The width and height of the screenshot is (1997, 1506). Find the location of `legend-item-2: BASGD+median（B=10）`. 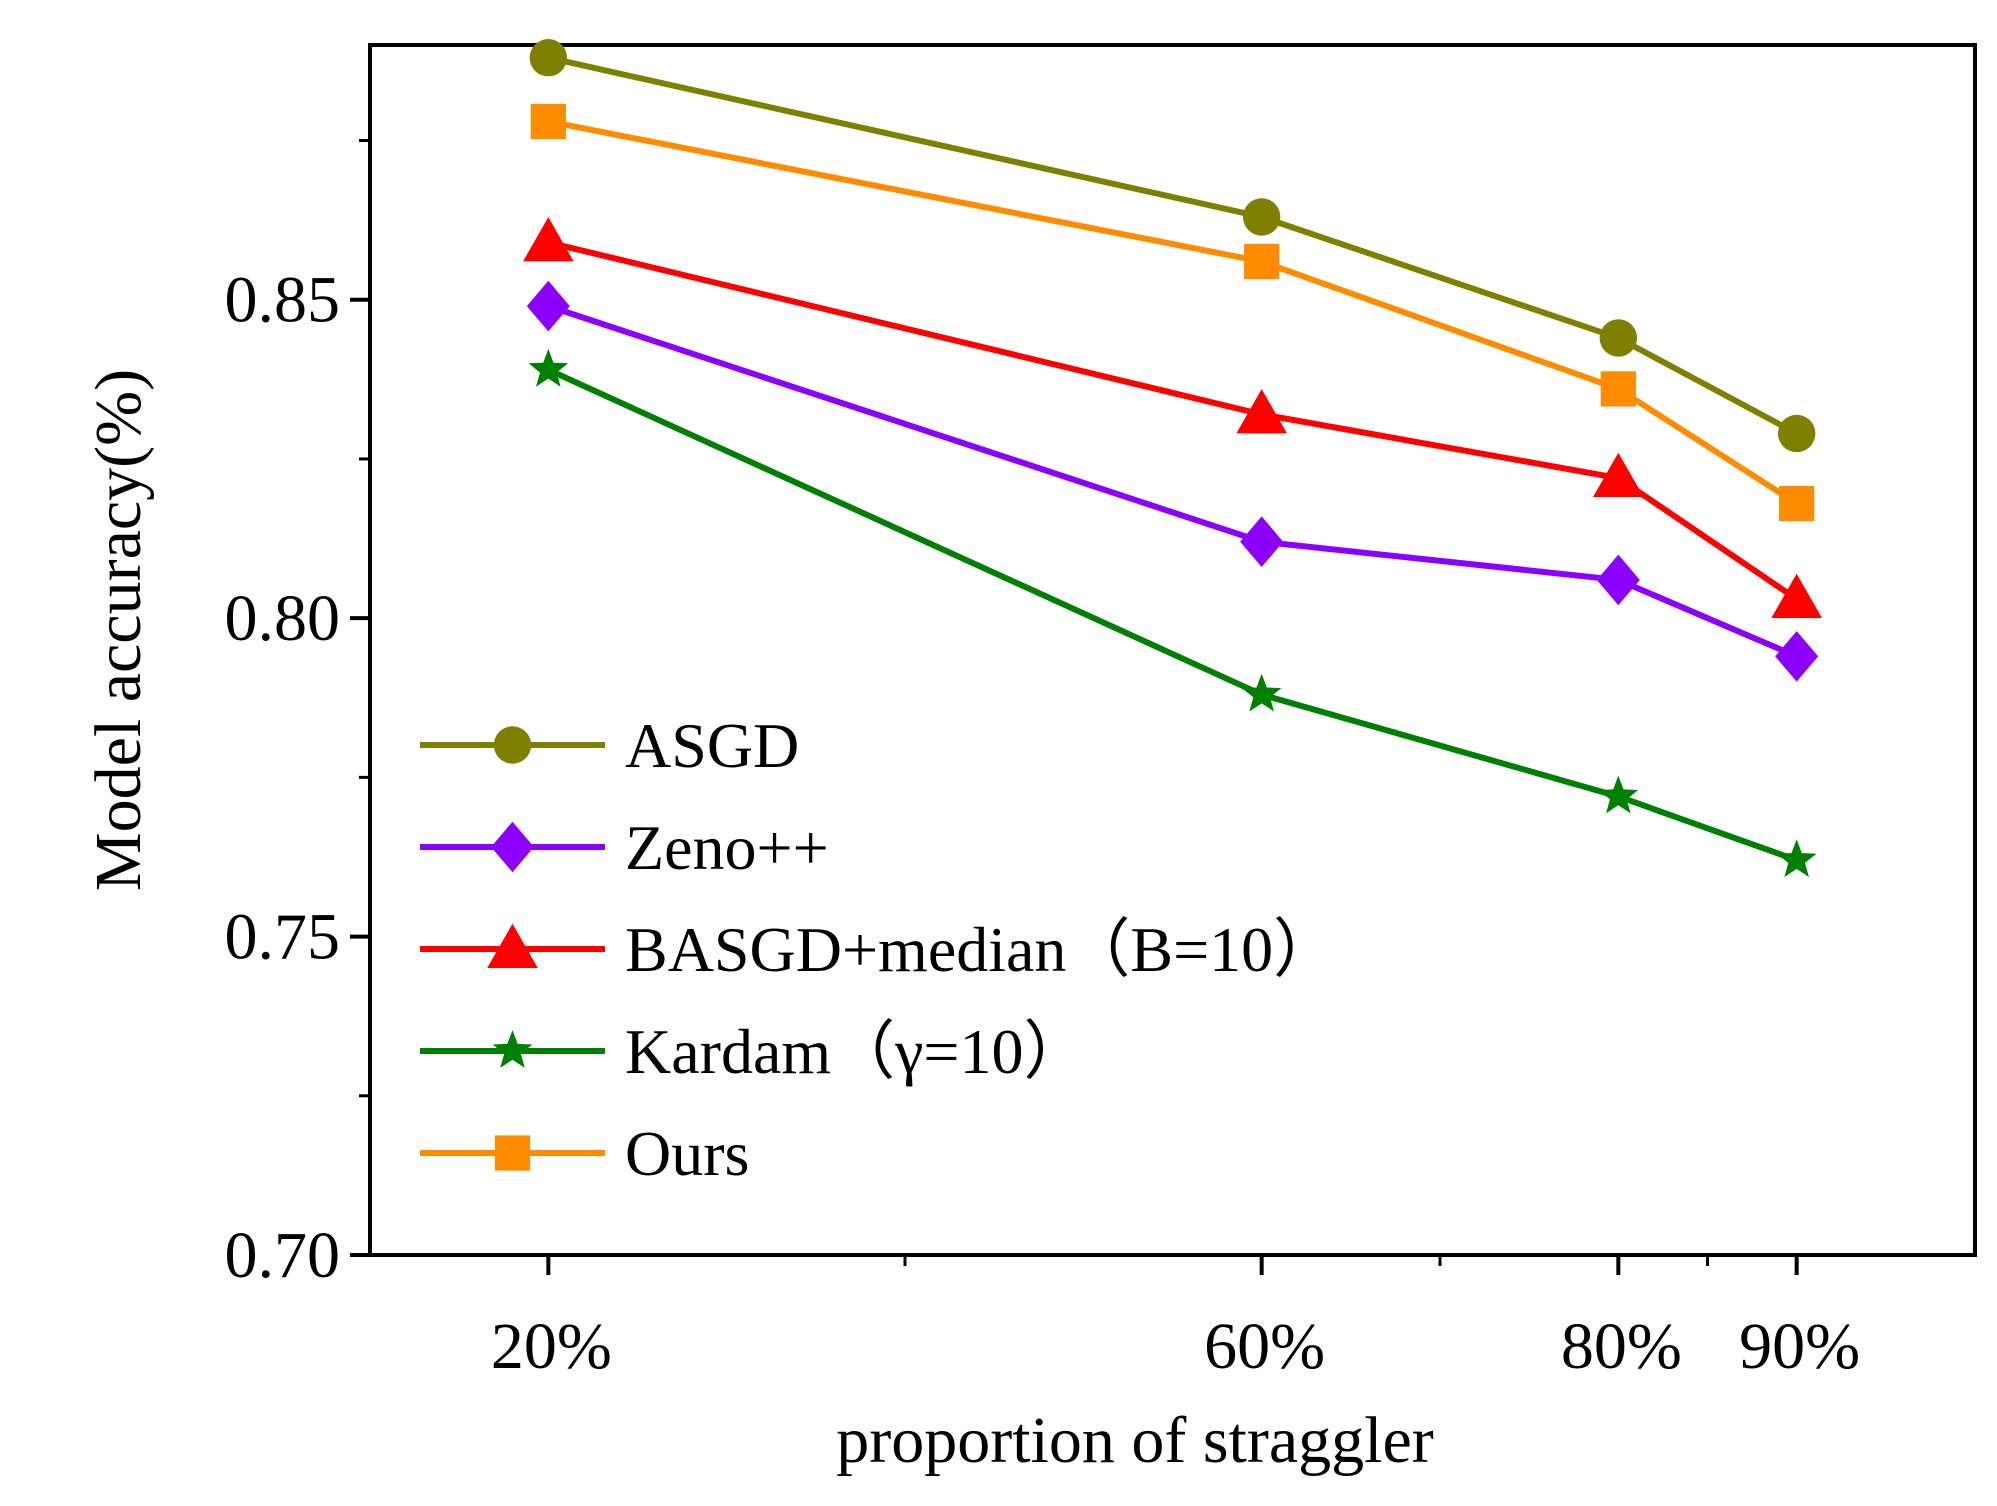

legend-item-2: BASGD+median（B=10） is located at coordinates (878, 949).